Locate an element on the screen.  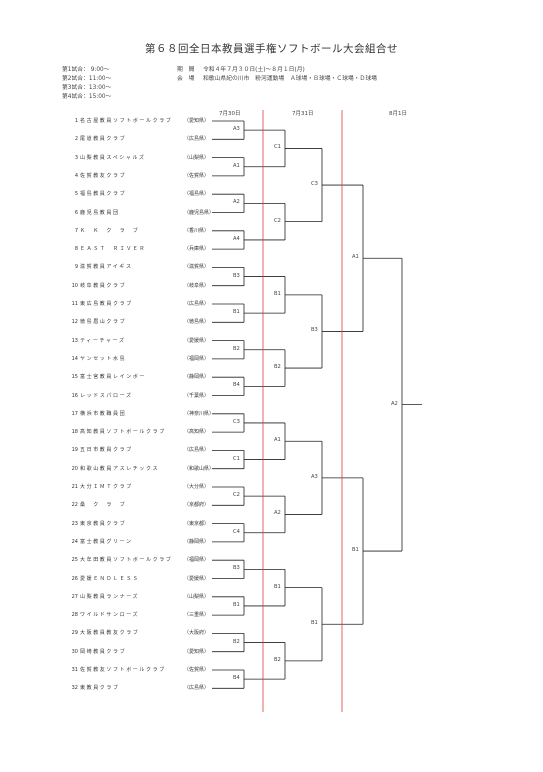
team-row: 31 佐賀教友ソフトボールクラブ （佐賀県） is located at coordinates (138, 669).